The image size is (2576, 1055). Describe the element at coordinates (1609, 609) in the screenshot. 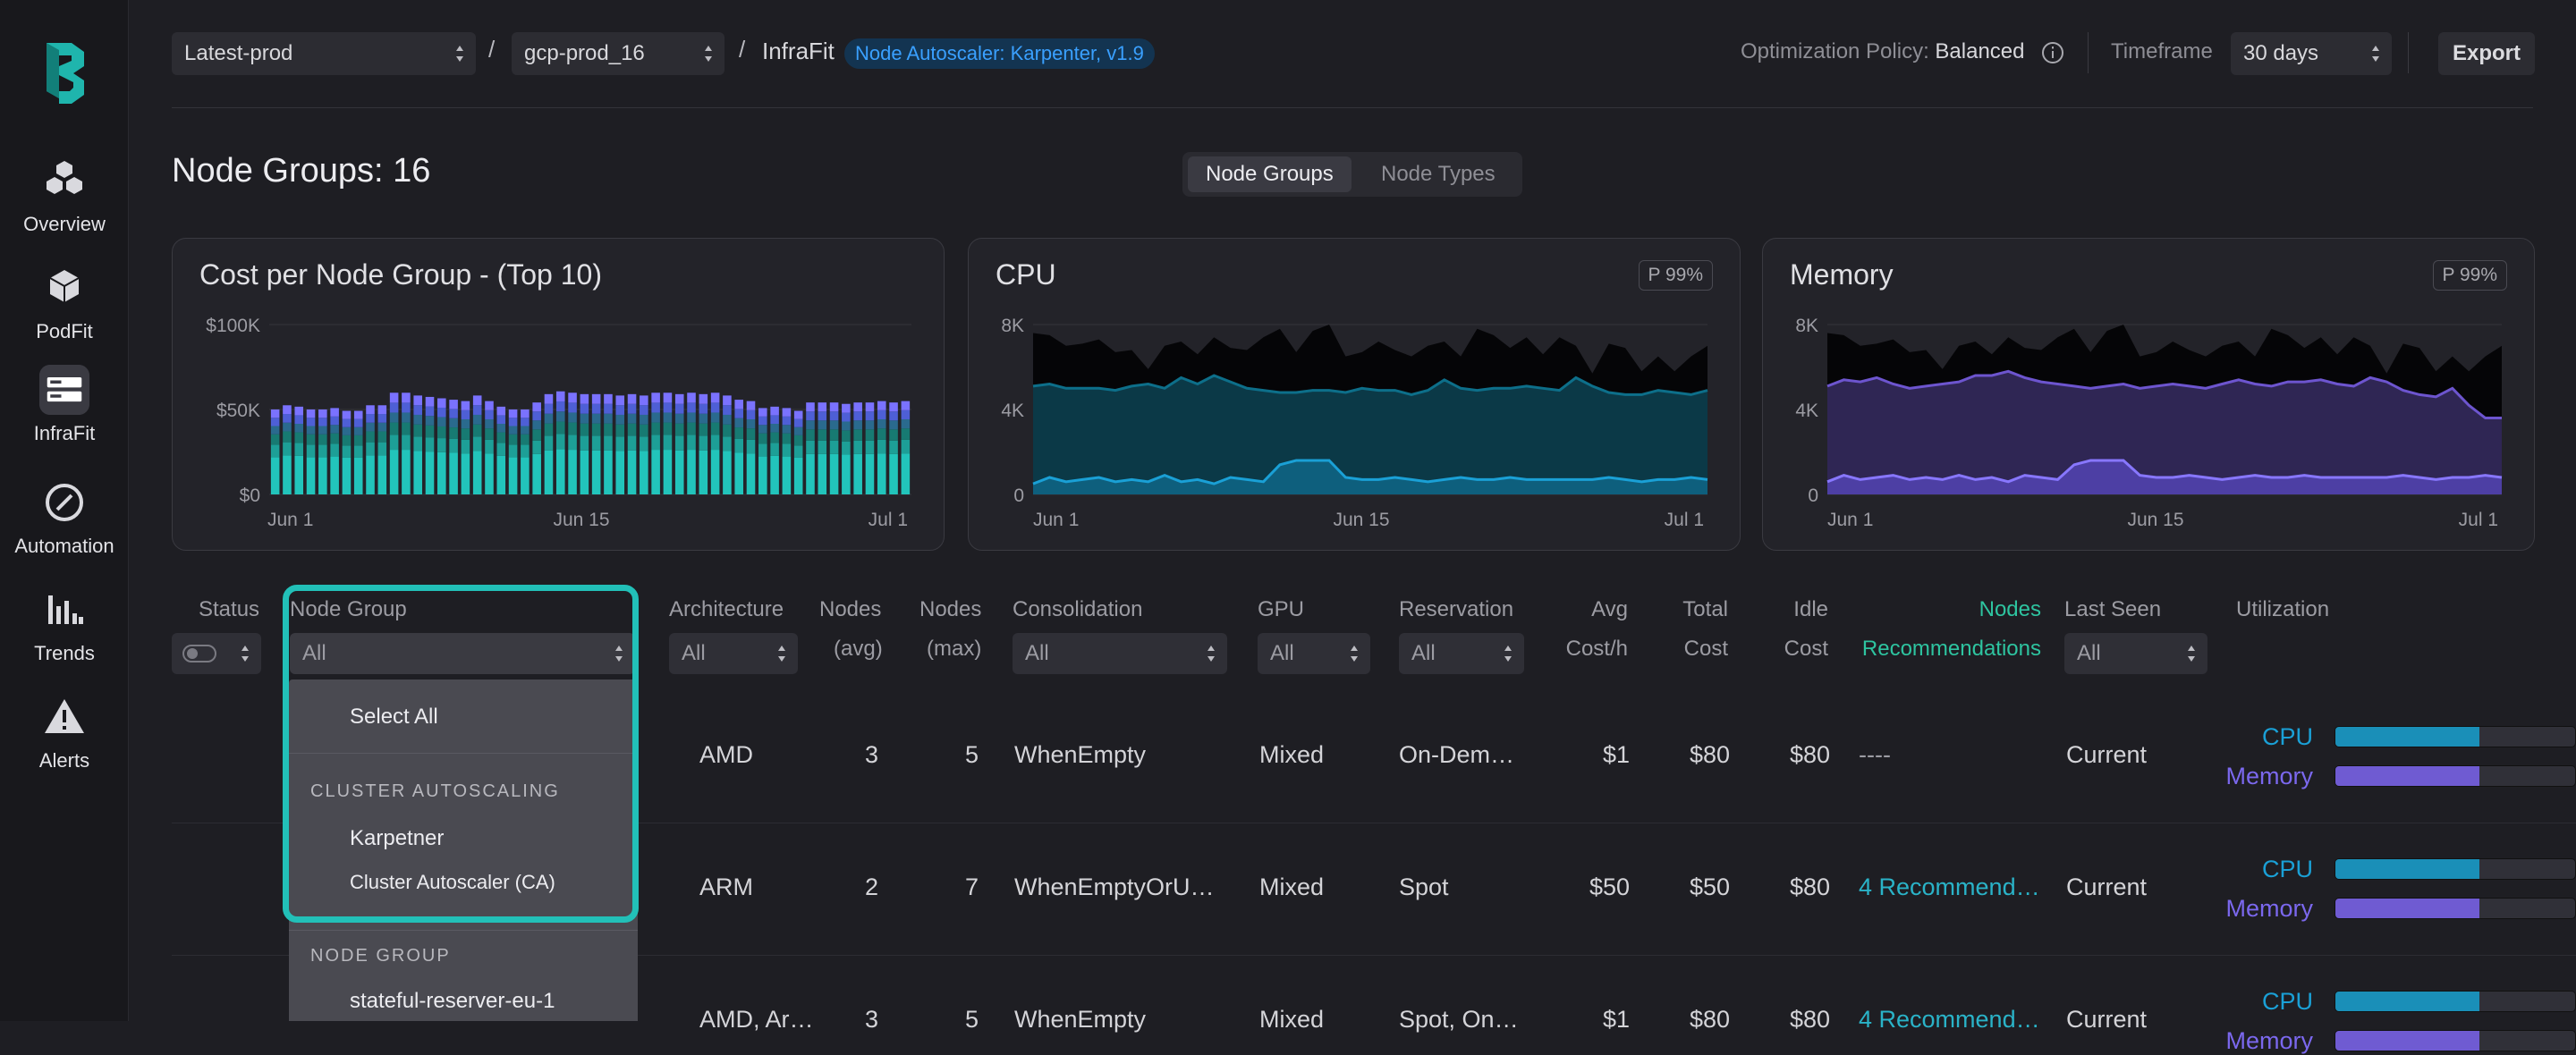

I see `header-avg-cost: Avg` at that location.